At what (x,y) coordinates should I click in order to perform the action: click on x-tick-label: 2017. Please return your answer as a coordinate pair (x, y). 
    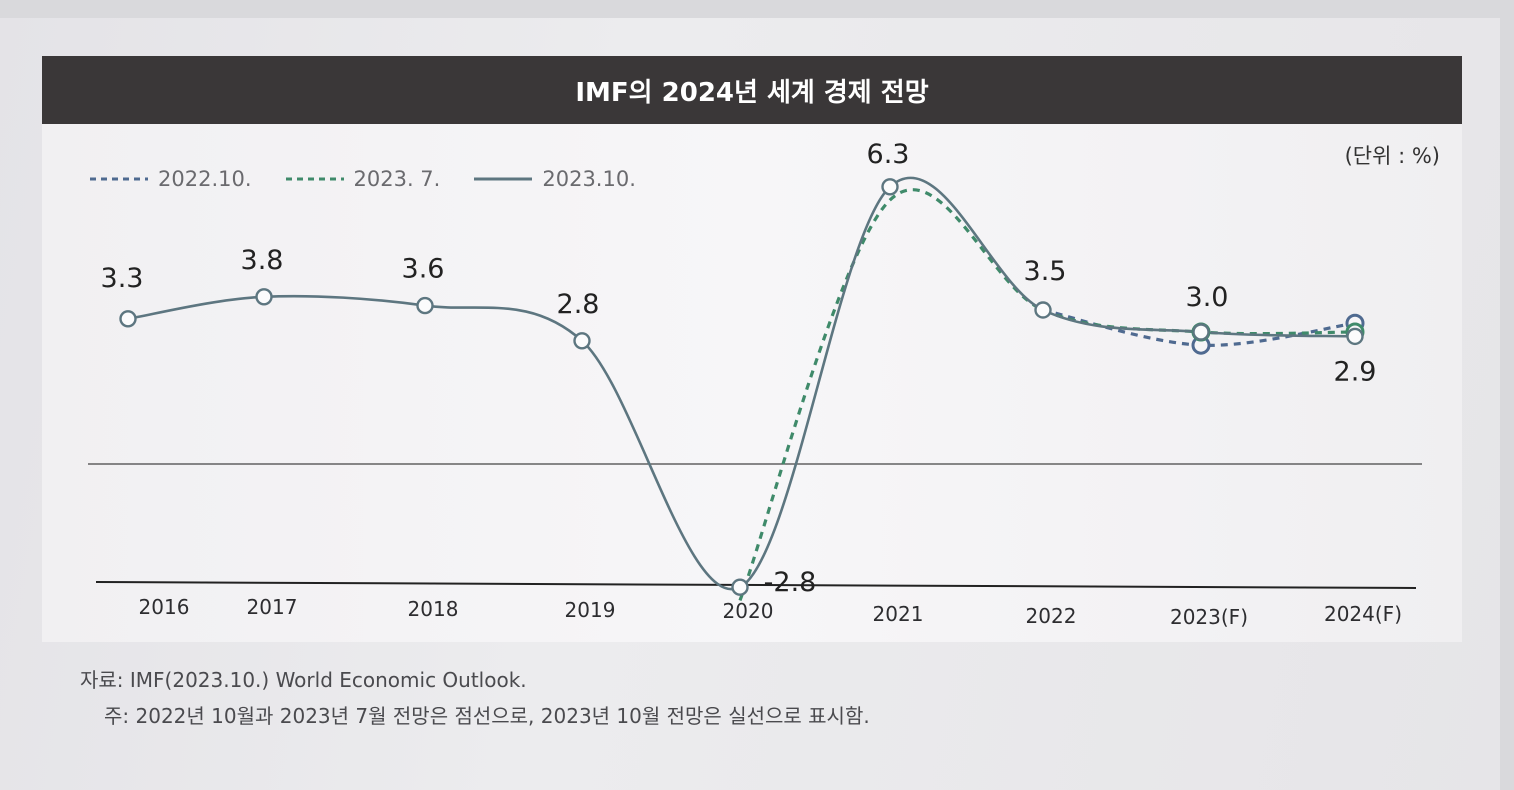
    Looking at the image, I should click on (272, 607).